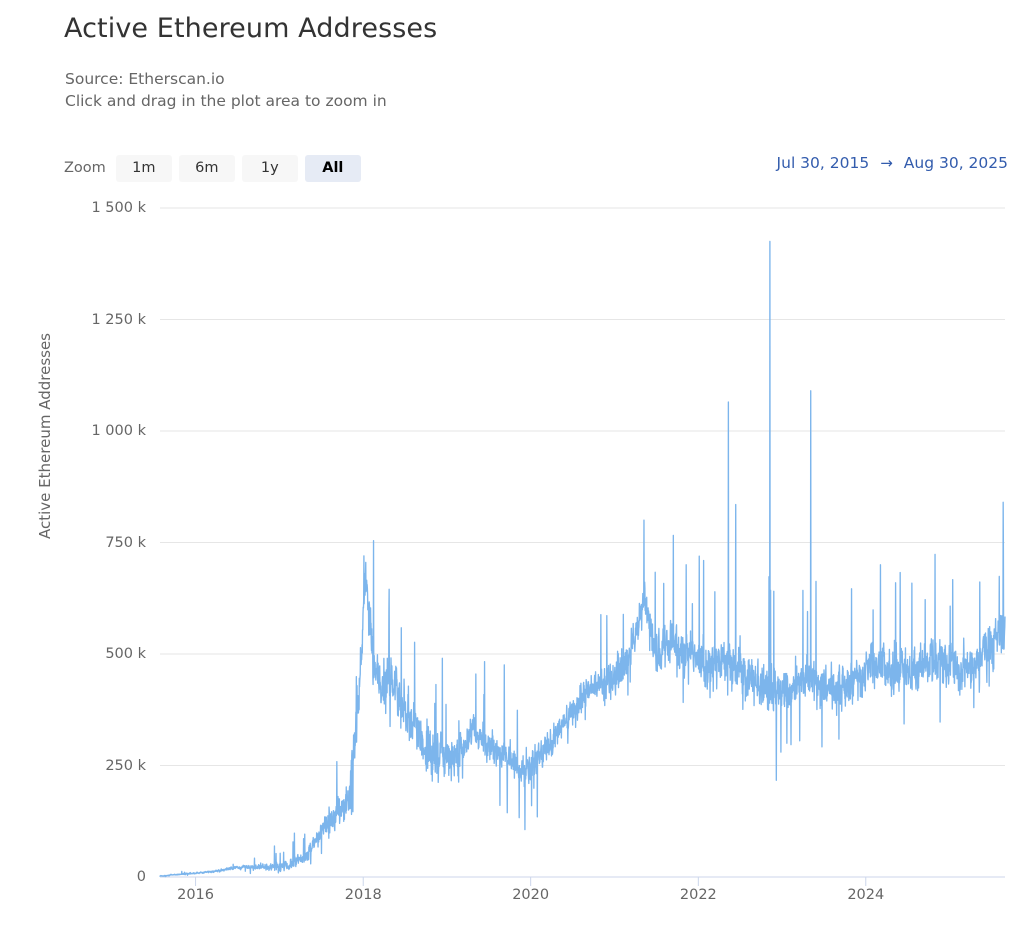  Describe the element at coordinates (145, 79) in the screenshot. I see `subtitle-source: Source: Etherscan.io` at that location.